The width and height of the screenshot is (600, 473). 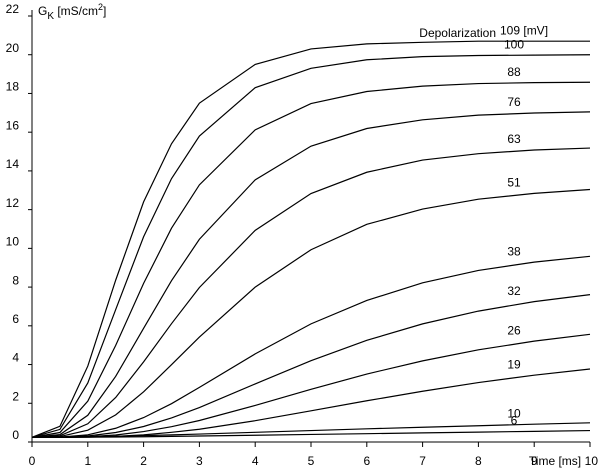 What do you see at coordinates (514, 413) in the screenshot?
I see `series-label: 10` at bounding box center [514, 413].